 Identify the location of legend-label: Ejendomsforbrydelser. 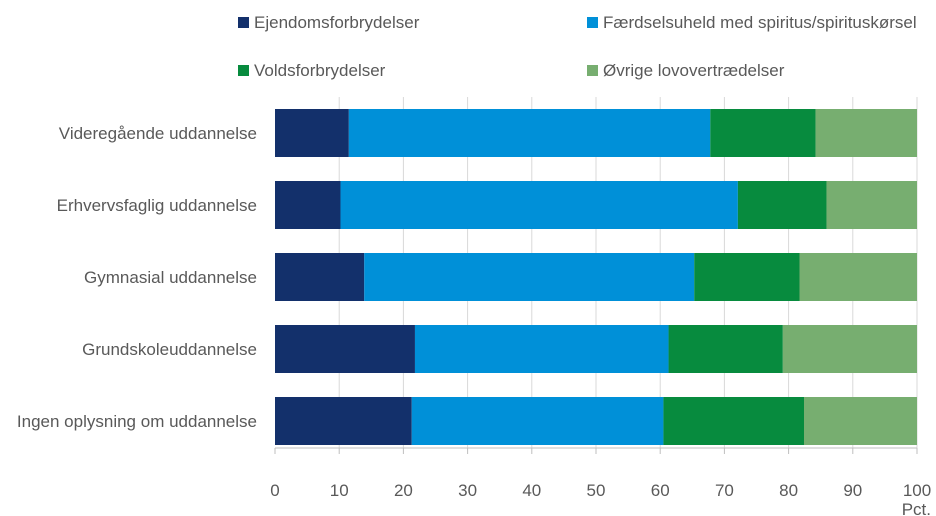
(337, 22).